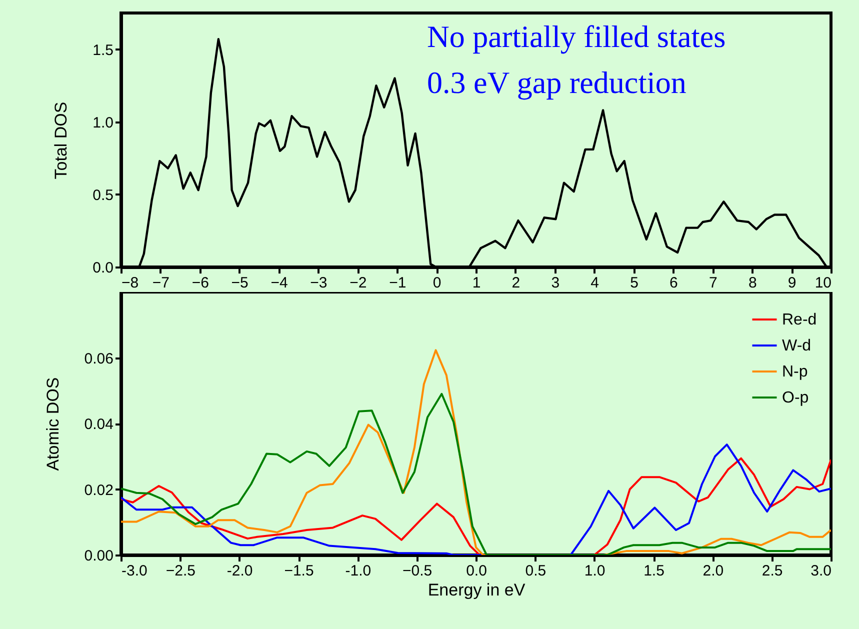 This screenshot has height=629, width=859. What do you see at coordinates (516, 283) in the screenshot?
I see `x-tick-label: 2` at bounding box center [516, 283].